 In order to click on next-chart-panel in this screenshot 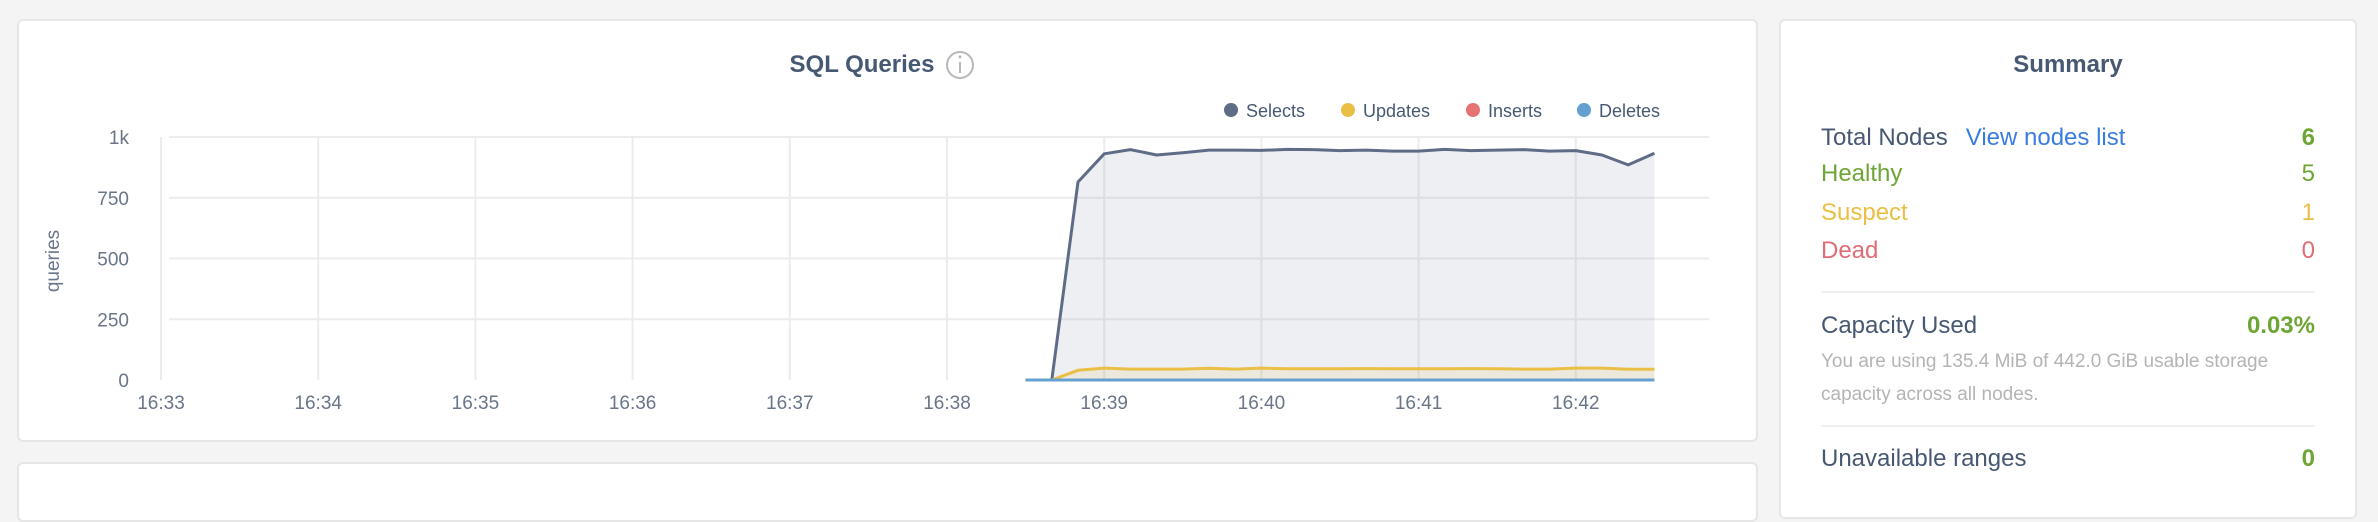, I will do `click(887, 492)`.